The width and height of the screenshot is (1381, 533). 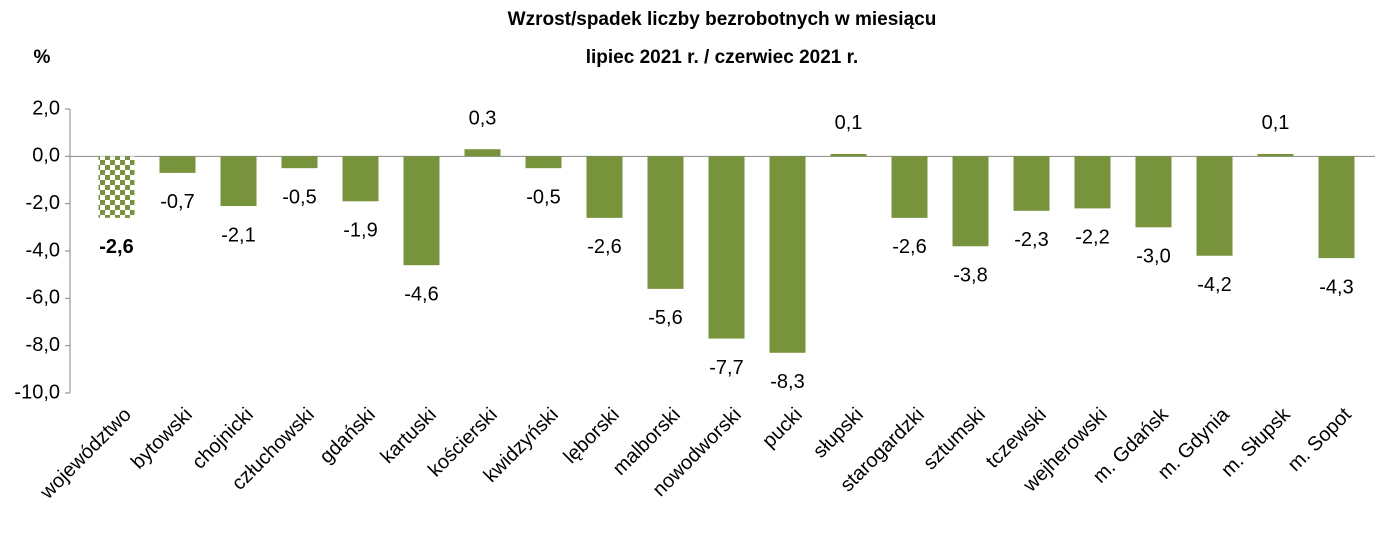 I want to click on data-label: -2,2, so click(x=1092, y=238).